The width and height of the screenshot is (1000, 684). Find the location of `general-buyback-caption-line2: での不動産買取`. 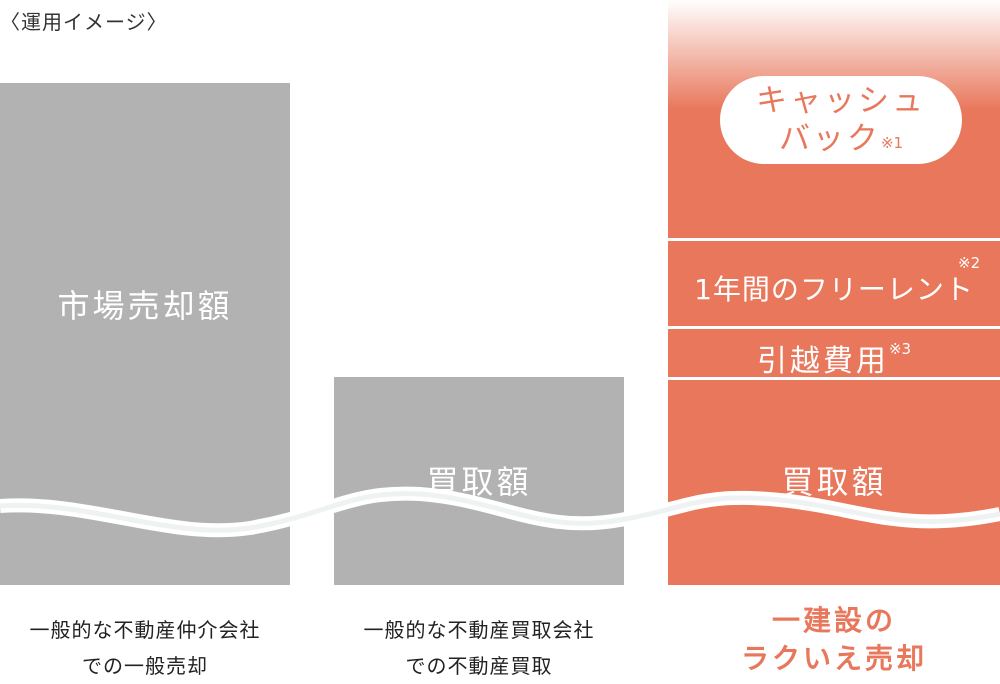

general-buyback-caption-line2: での不動産買取 is located at coordinates (479, 666).